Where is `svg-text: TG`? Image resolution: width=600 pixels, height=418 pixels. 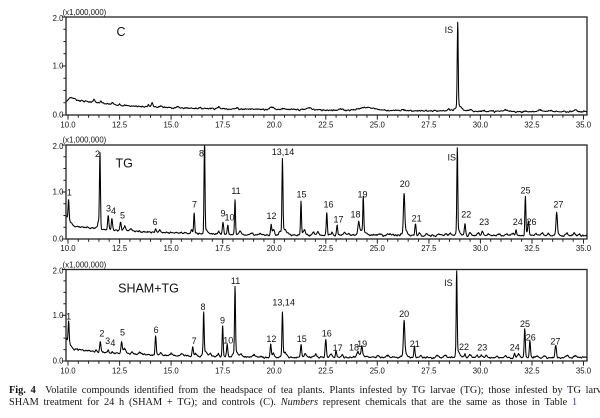 svg-text: TG is located at coordinates (124, 163).